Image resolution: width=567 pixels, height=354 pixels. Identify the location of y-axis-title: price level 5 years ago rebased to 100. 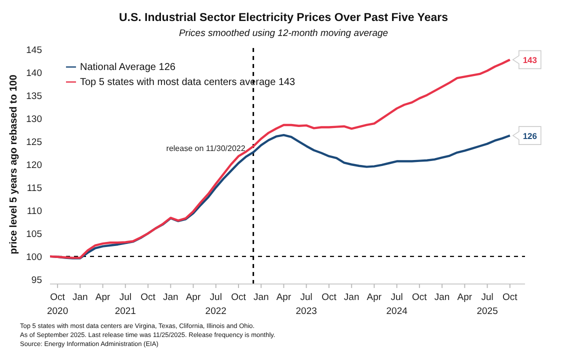
(14, 164).